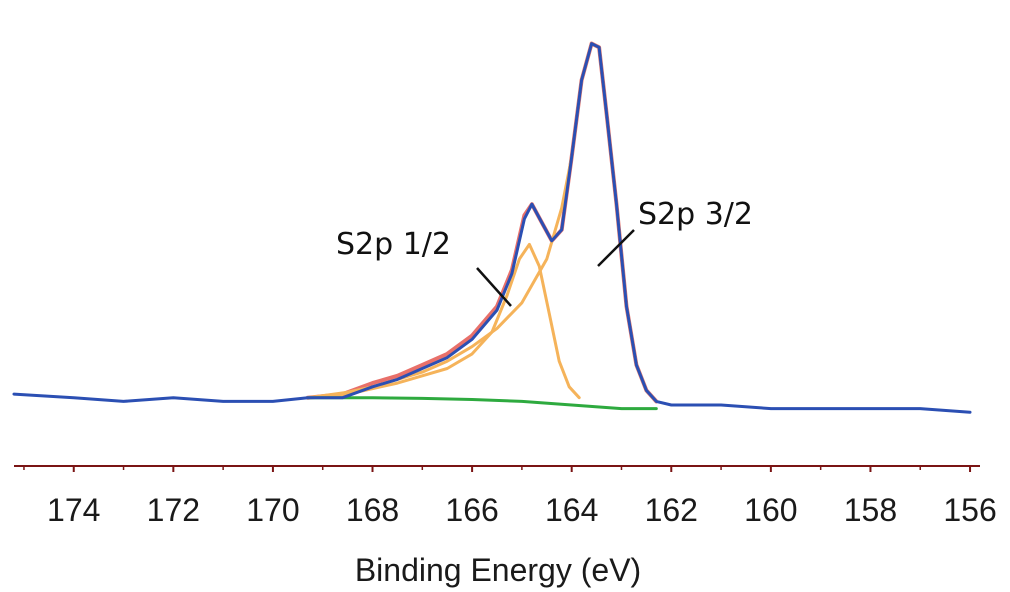 This screenshot has height=592, width=1010. Describe the element at coordinates (482, 403) in the screenshot. I see `series-background-line` at that location.